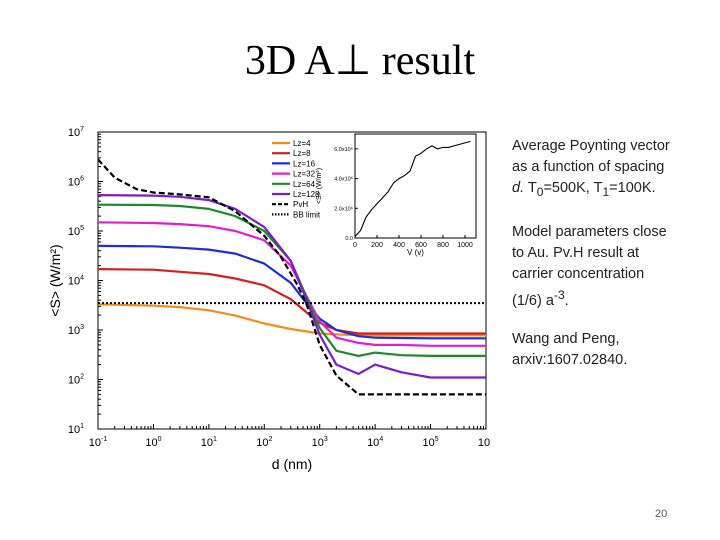 This screenshot has height=540, width=720. What do you see at coordinates (533, 300) in the screenshot?
I see `model-line-4: (1/6) a` at bounding box center [533, 300].